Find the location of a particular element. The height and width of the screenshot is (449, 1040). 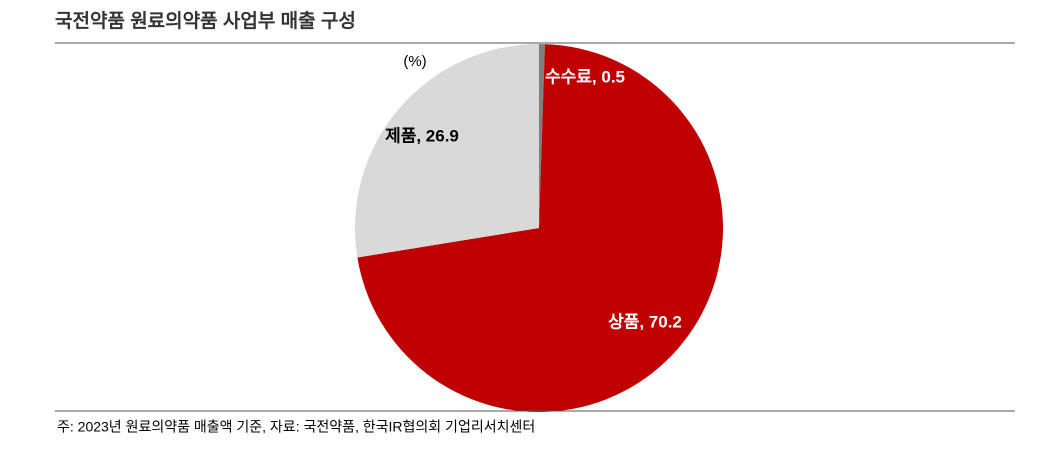

data-label: 상품, 70.2 is located at coordinates (645, 321).